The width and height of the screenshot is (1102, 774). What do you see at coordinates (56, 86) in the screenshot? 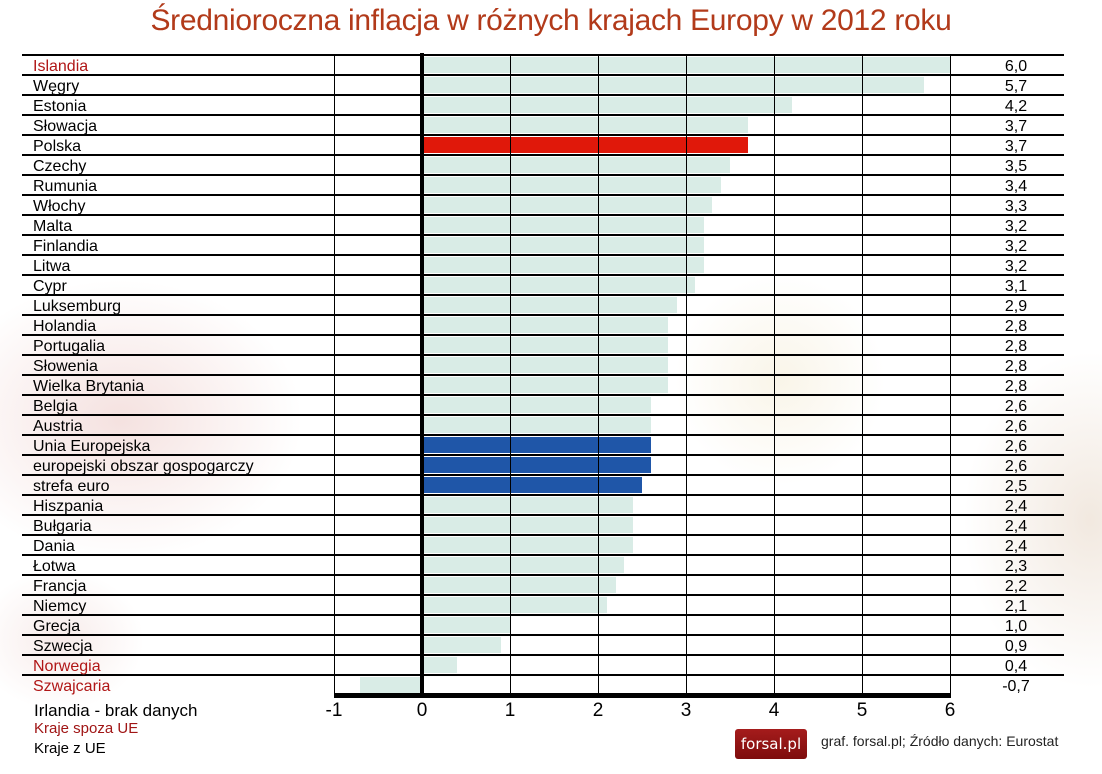
I see `country-label: Węgry` at bounding box center [56, 86].